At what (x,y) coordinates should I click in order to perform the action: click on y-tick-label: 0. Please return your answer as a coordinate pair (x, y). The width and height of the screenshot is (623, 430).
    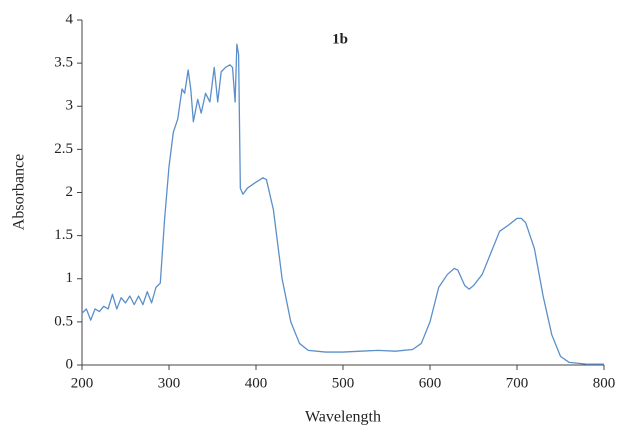
    Looking at the image, I should click on (70, 364).